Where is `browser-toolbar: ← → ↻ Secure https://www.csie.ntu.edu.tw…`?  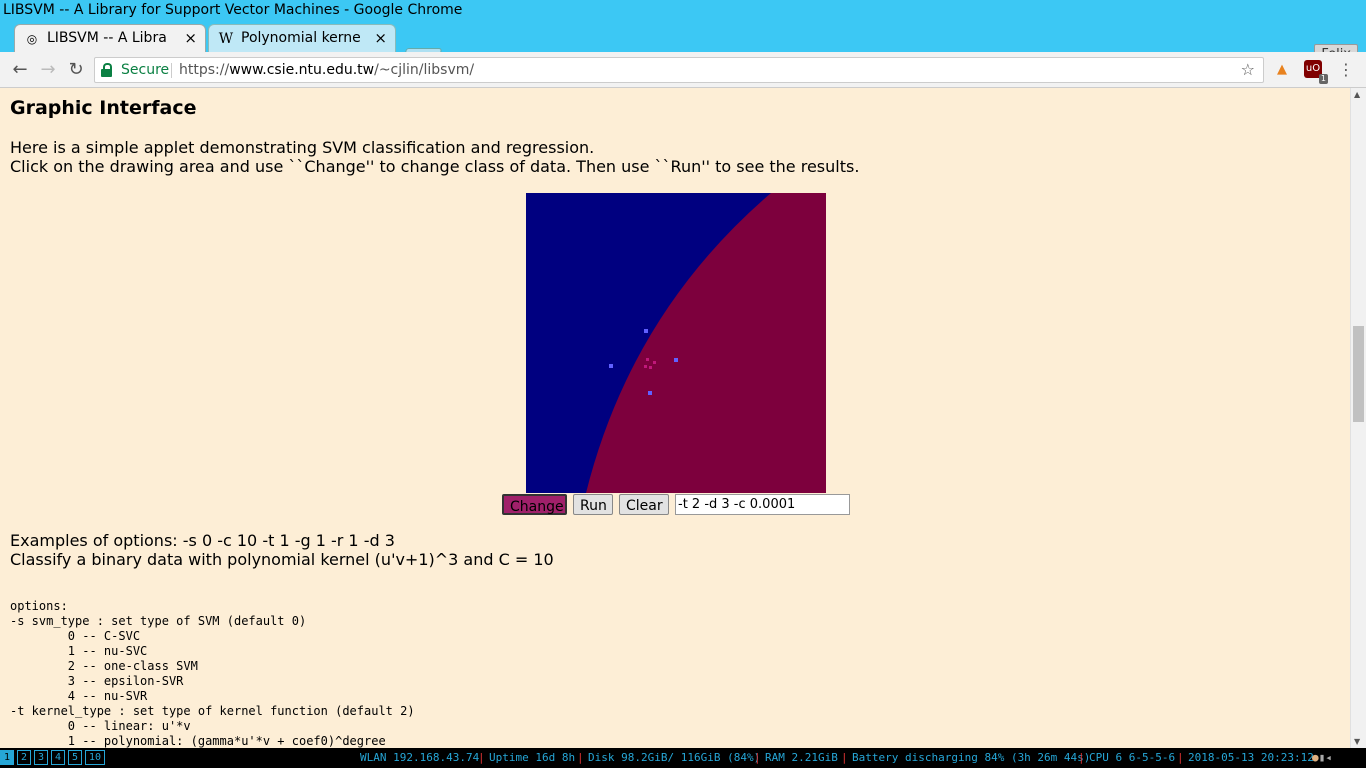
browser-toolbar: ← → ↻ Secure https://www.csie.ntu.edu.tw… is located at coordinates (683, 70).